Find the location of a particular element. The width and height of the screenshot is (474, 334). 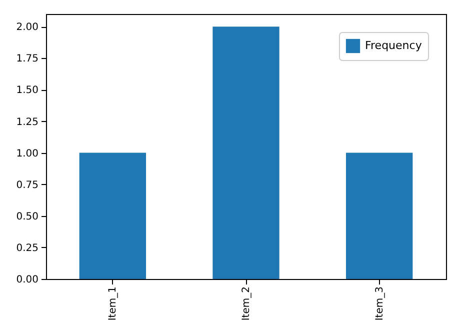

legend-label: Frequency is located at coordinates (393, 45).